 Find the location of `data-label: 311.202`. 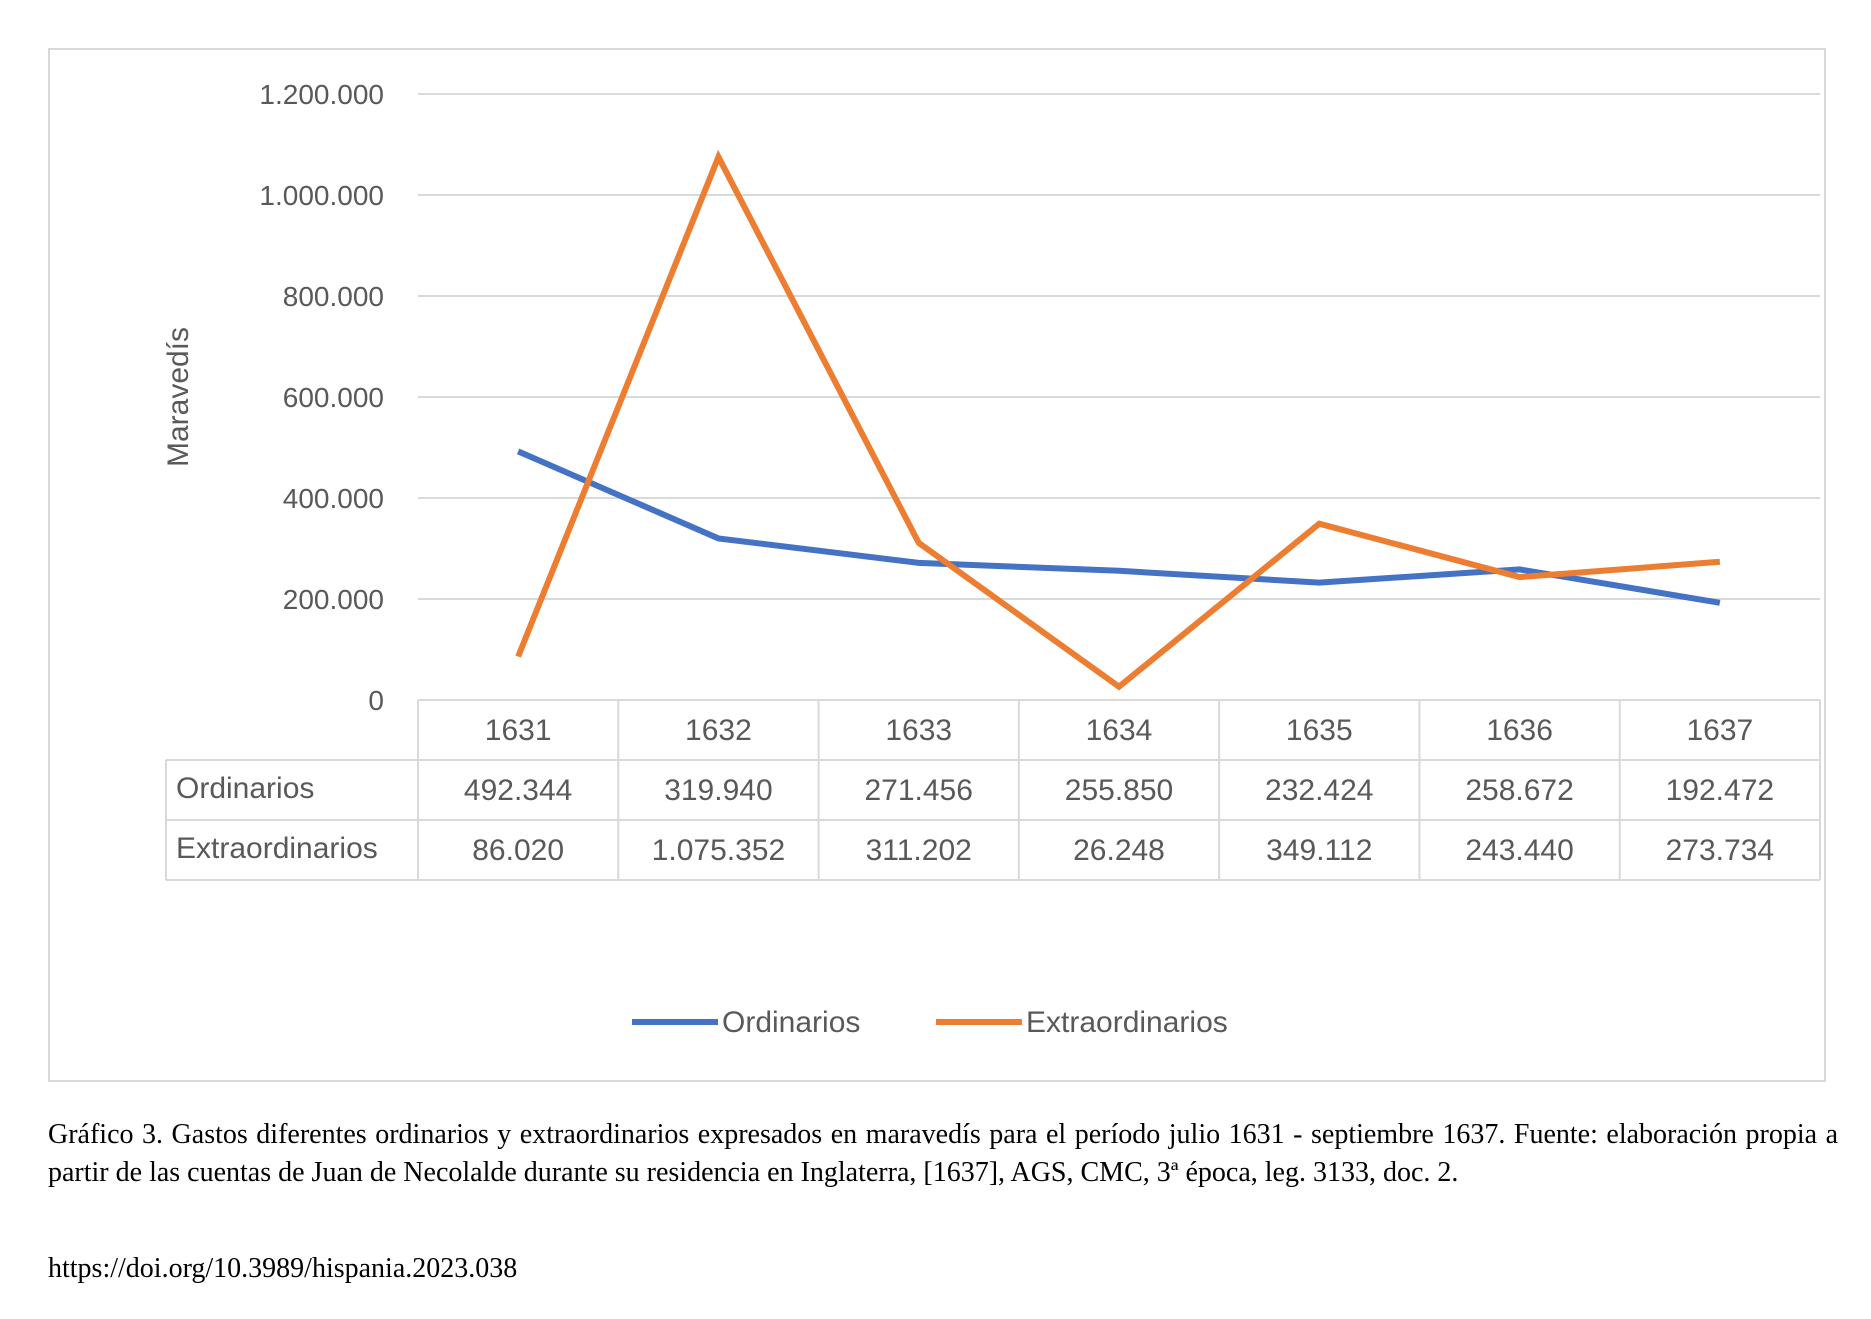

data-label: 311.202 is located at coordinates (919, 850).